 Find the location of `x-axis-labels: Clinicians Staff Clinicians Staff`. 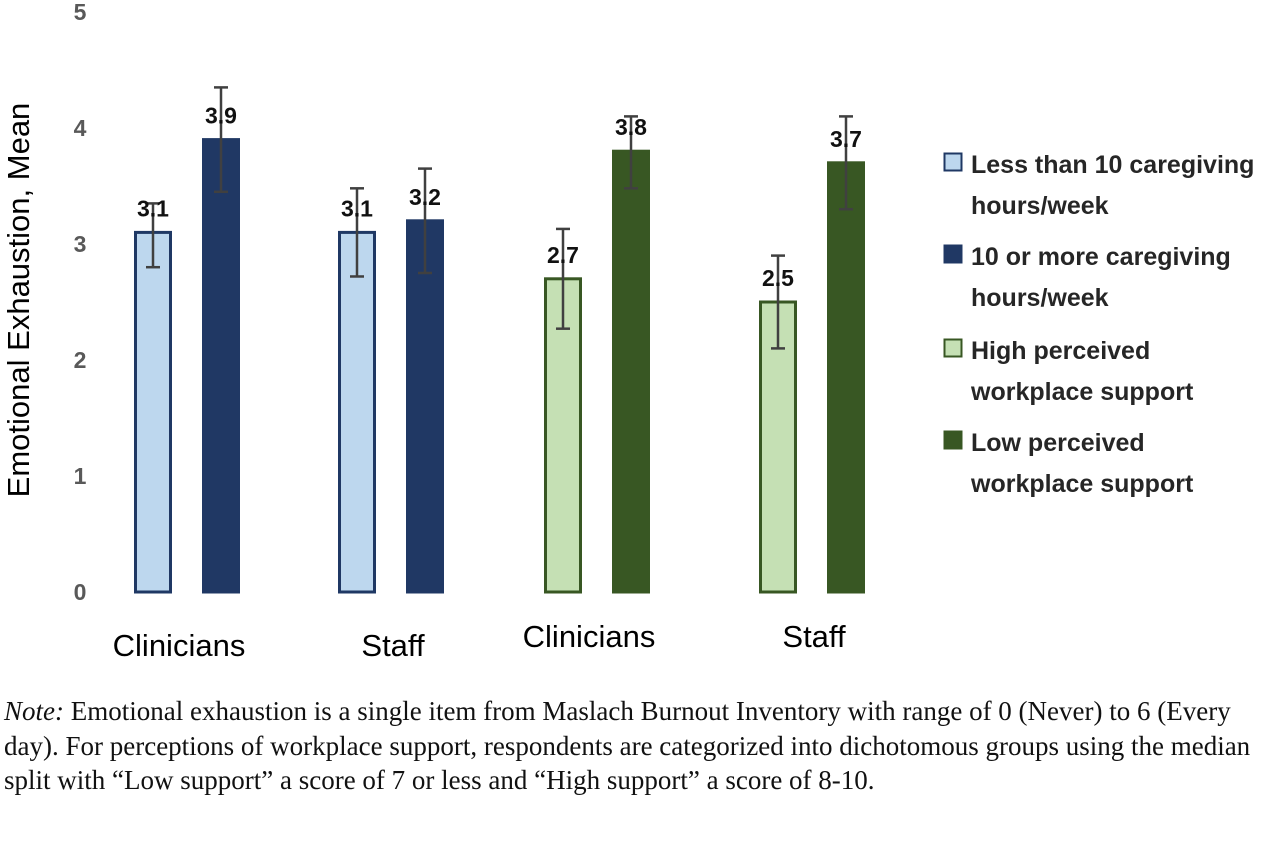

x-axis-labels: Clinicians Staff Clinicians Staff is located at coordinates (479, 641).